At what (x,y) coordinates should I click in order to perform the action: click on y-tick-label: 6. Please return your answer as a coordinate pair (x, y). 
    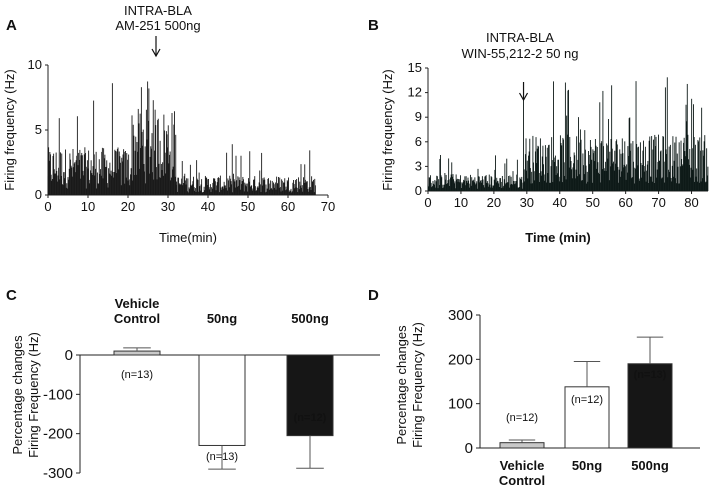
    Looking at the image, I should click on (418, 141).